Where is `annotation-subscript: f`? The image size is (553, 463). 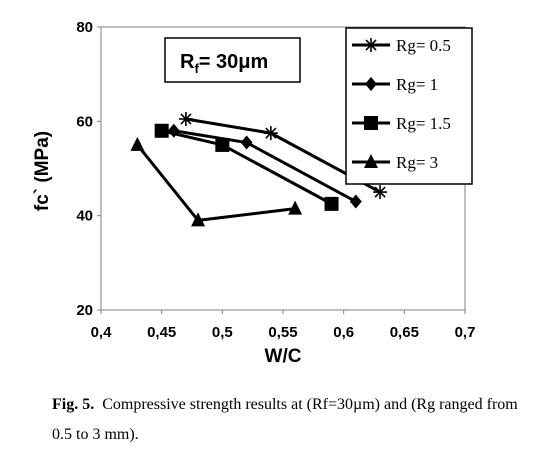 annotation-subscript: f is located at coordinates (196, 68).